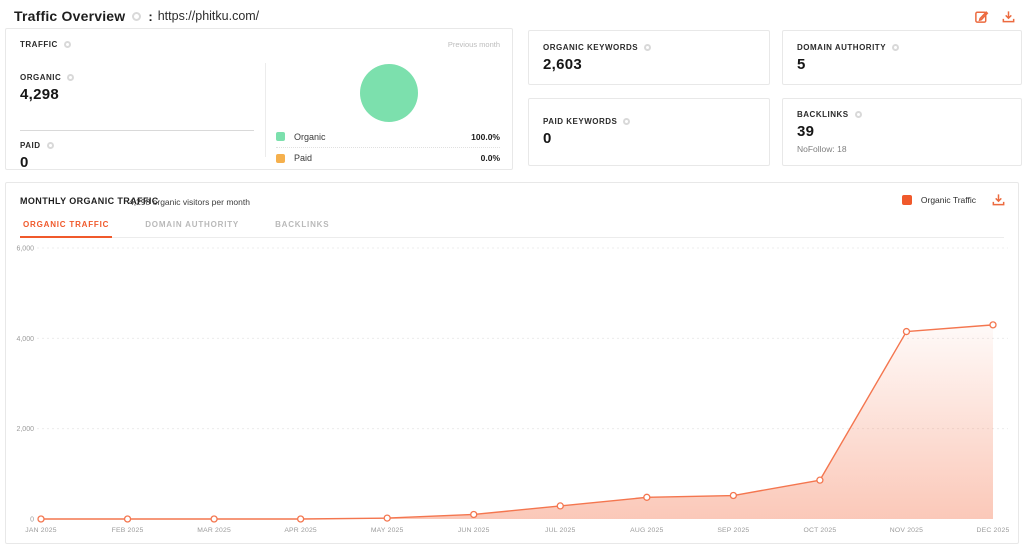  What do you see at coordinates (801, 64) in the screenshot?
I see `domain-authority-value: 5` at bounding box center [801, 64].